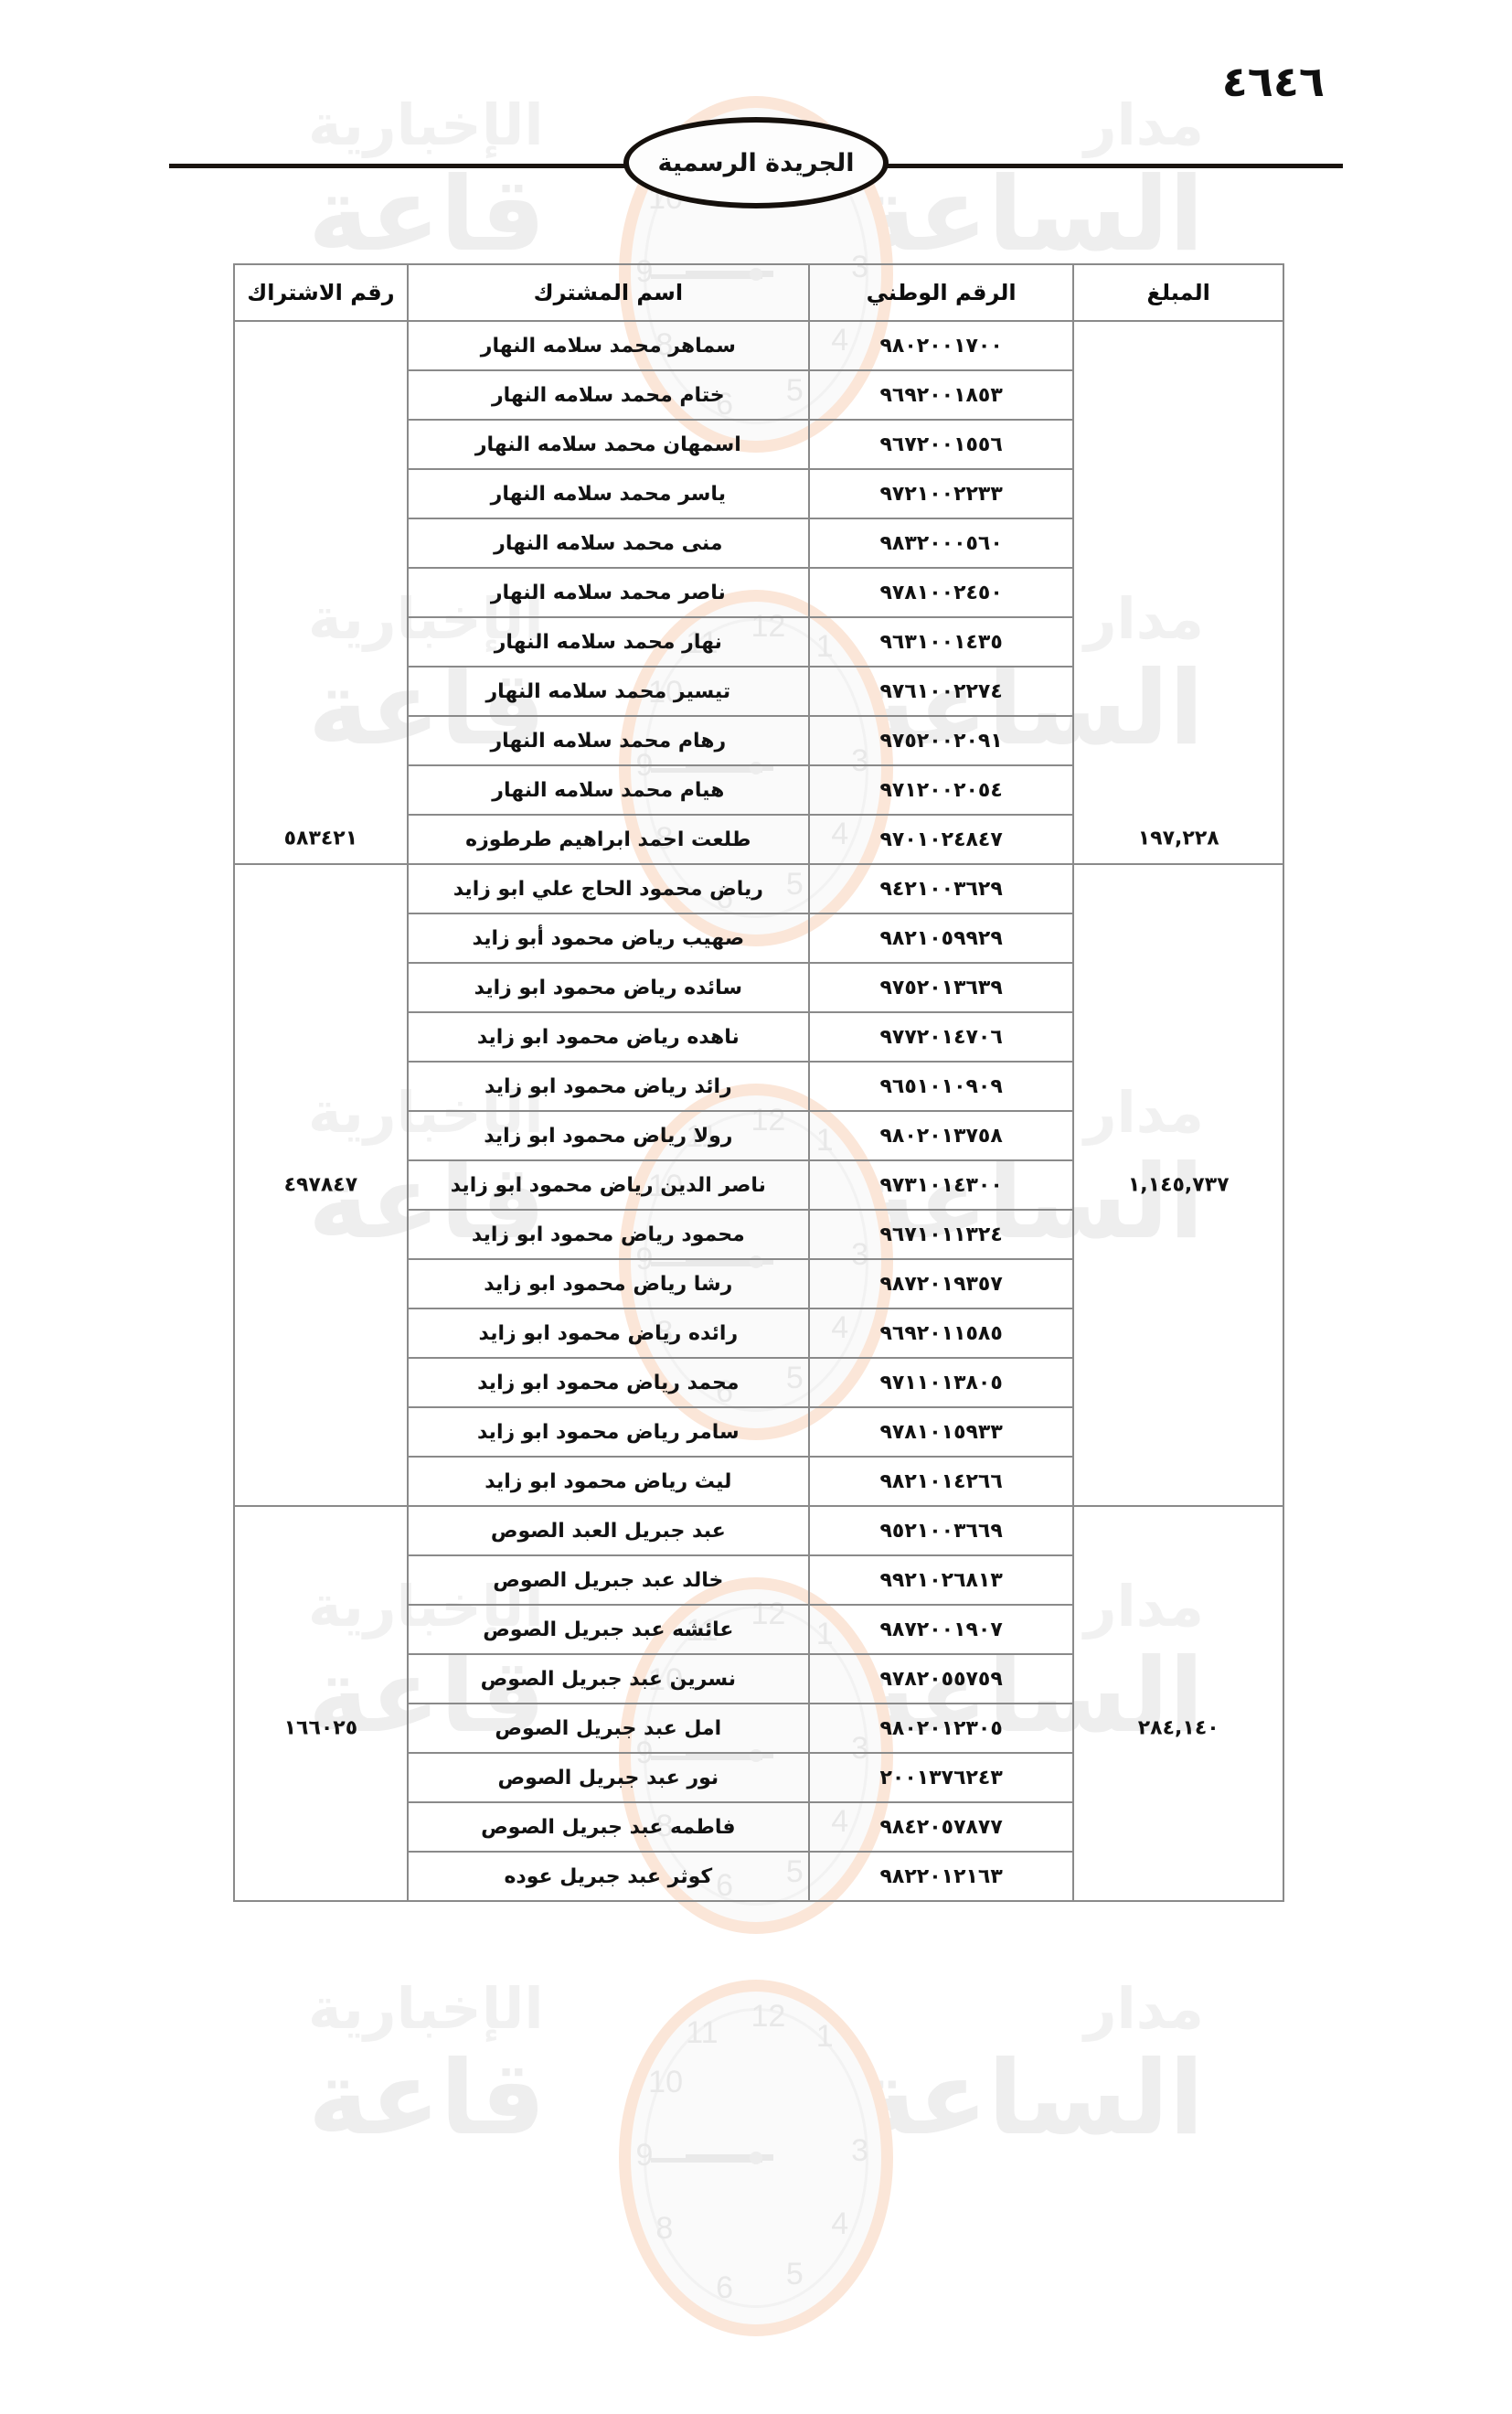 This screenshot has height=2414, width=1512. I want to click on cell-national-id: ٩٧٨١٠٠٢٤٥٠, so click(941, 592).